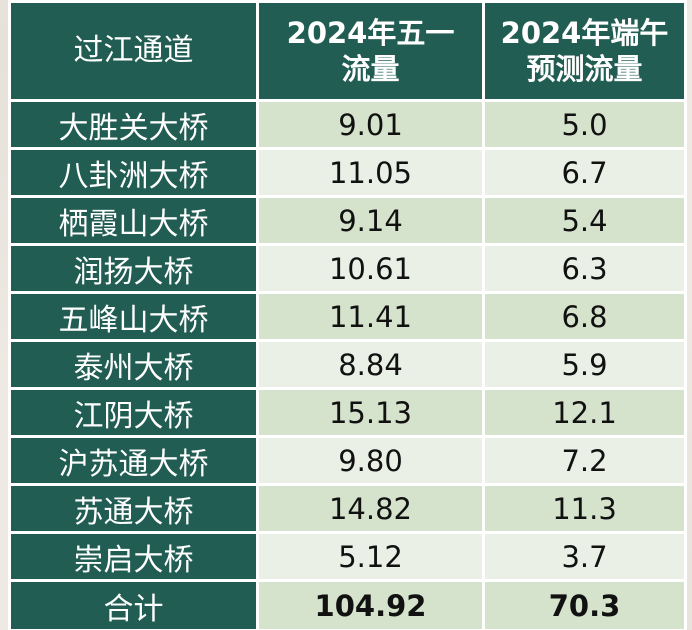  Describe the element at coordinates (370, 172) in the screenshot. I see `may-day-flow-value: 11.05` at that location.